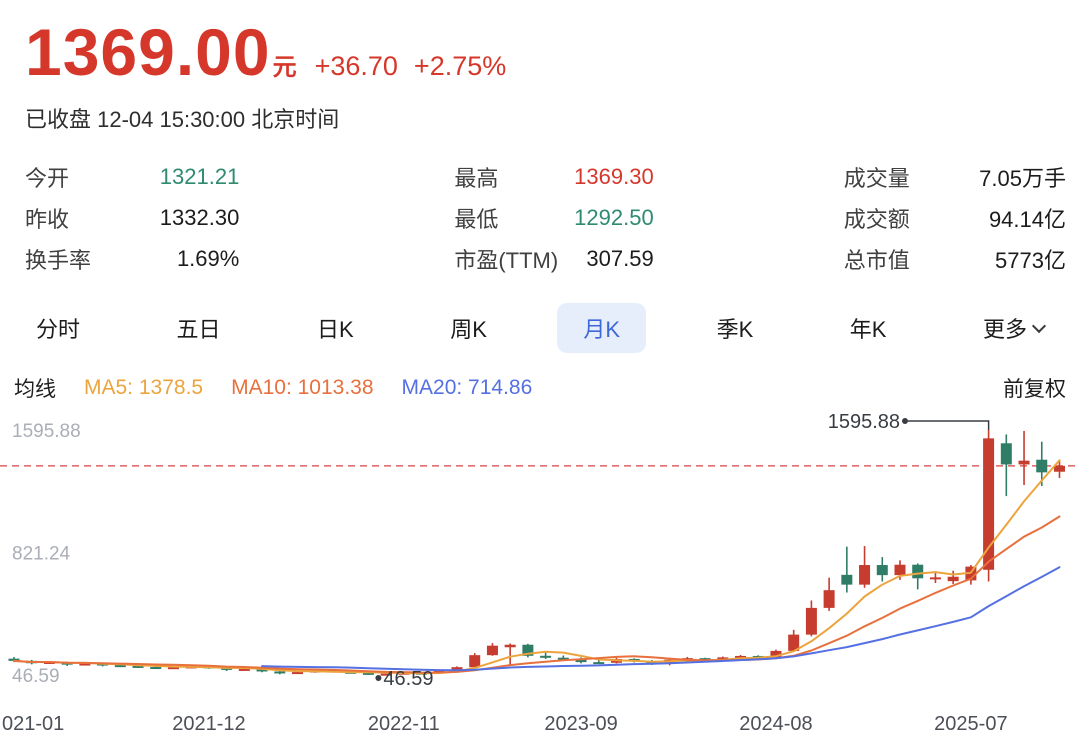  Describe the element at coordinates (580, 724) in the screenshot. I see `x-axis-label: 2023-09` at that location.